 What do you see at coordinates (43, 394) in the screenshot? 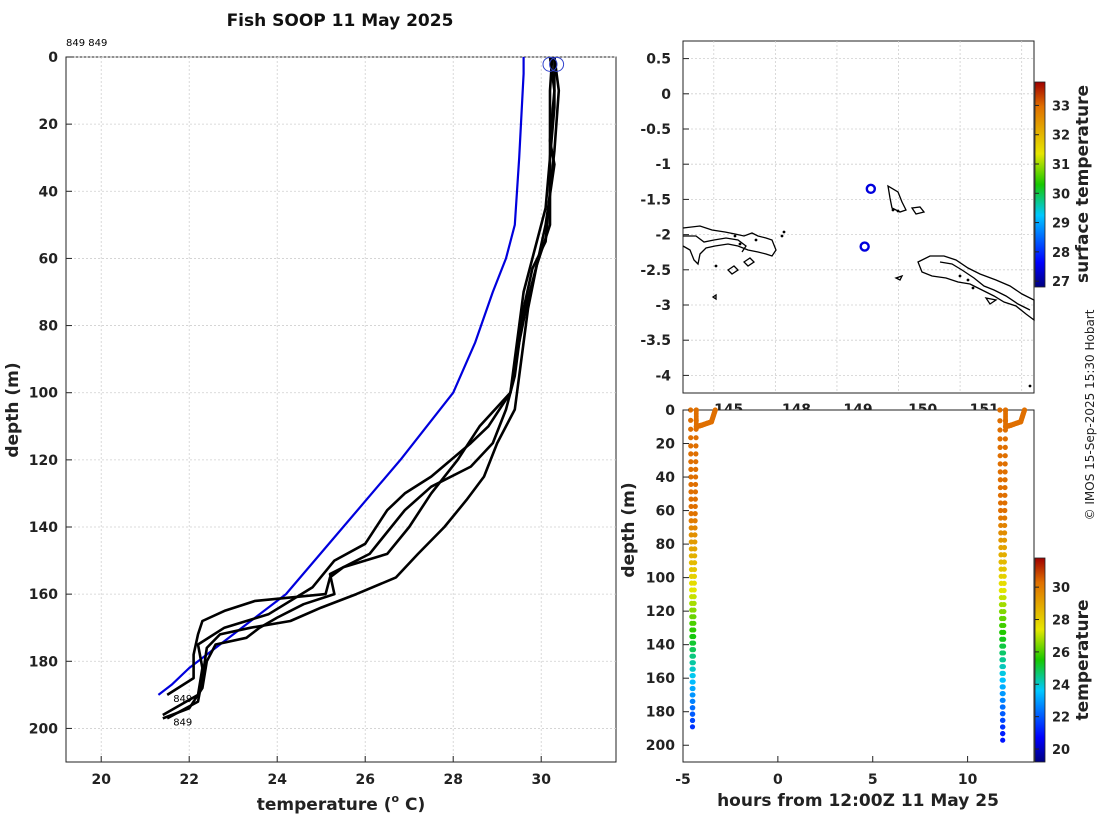
I see `profile-ytick-label: 100` at bounding box center [43, 394].